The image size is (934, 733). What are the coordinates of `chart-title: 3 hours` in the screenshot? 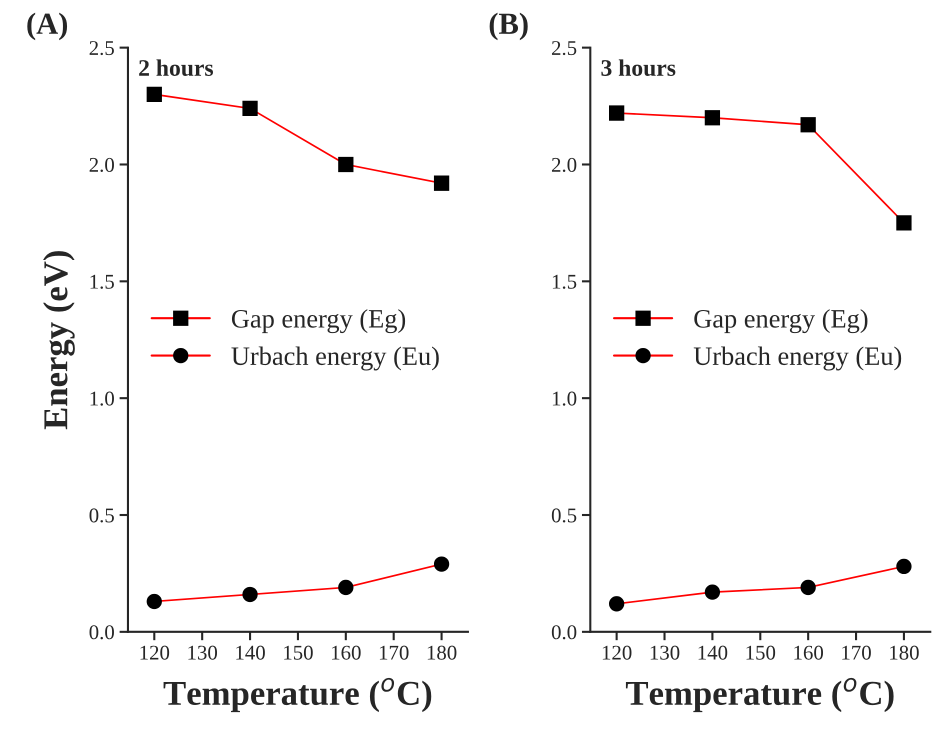 It's located at (638, 67).